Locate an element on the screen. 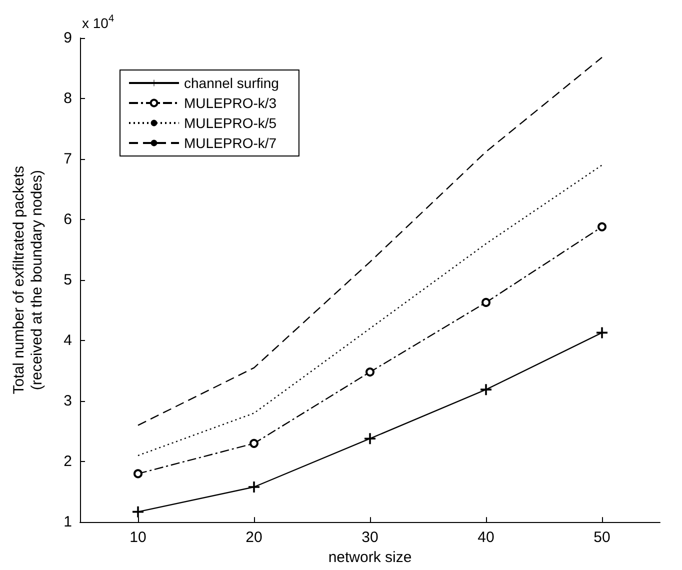  y-tick-label: 1 is located at coordinates (68, 522).